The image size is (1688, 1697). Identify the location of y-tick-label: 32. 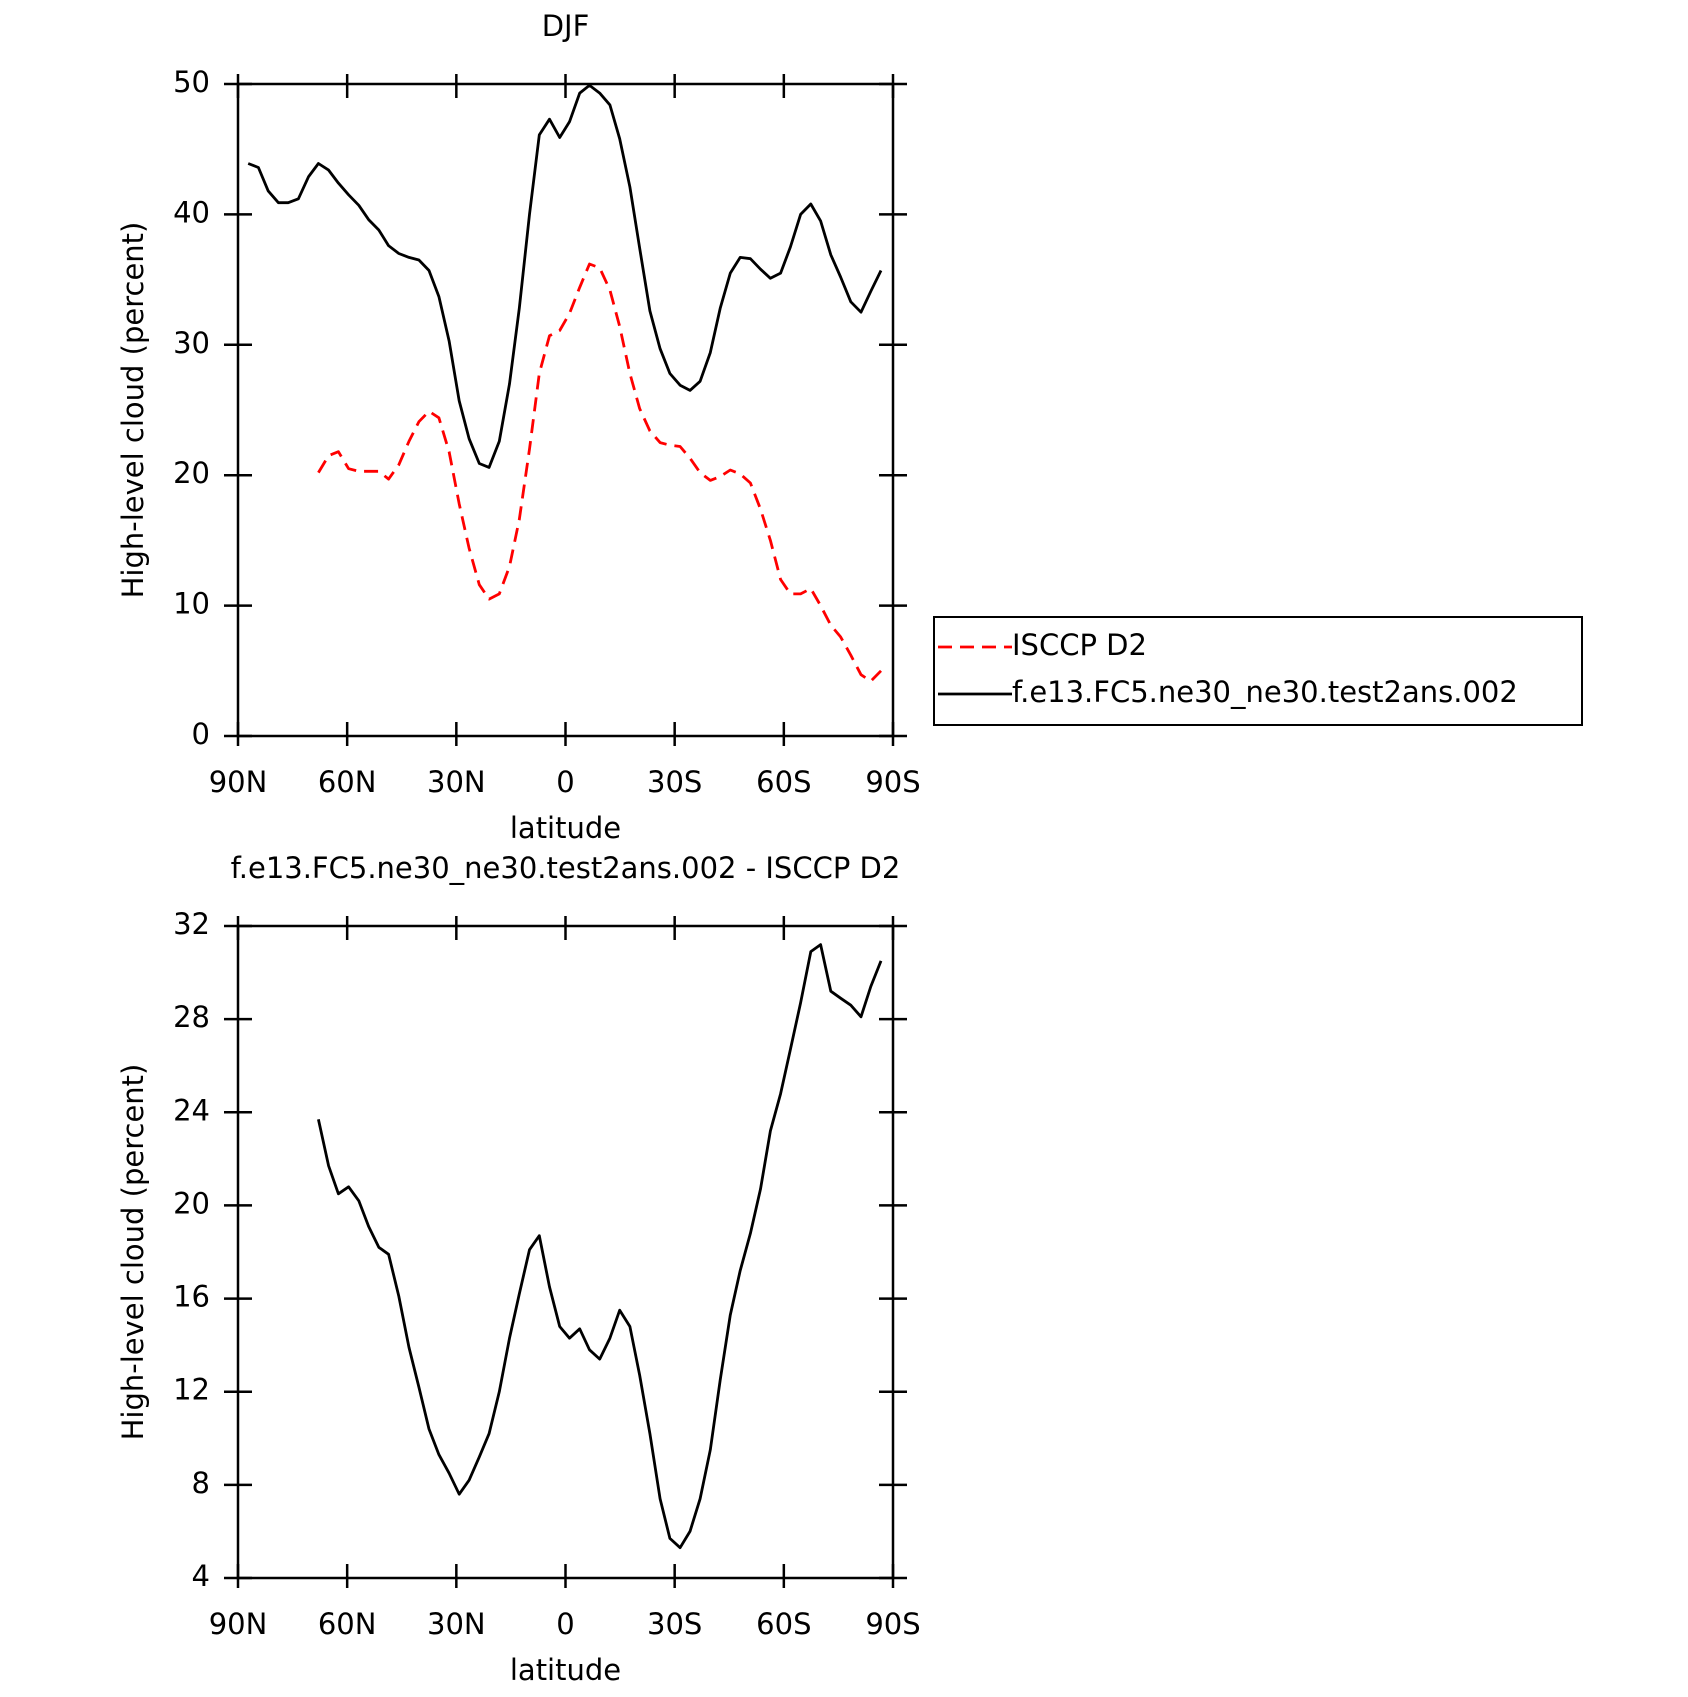
(191, 924).